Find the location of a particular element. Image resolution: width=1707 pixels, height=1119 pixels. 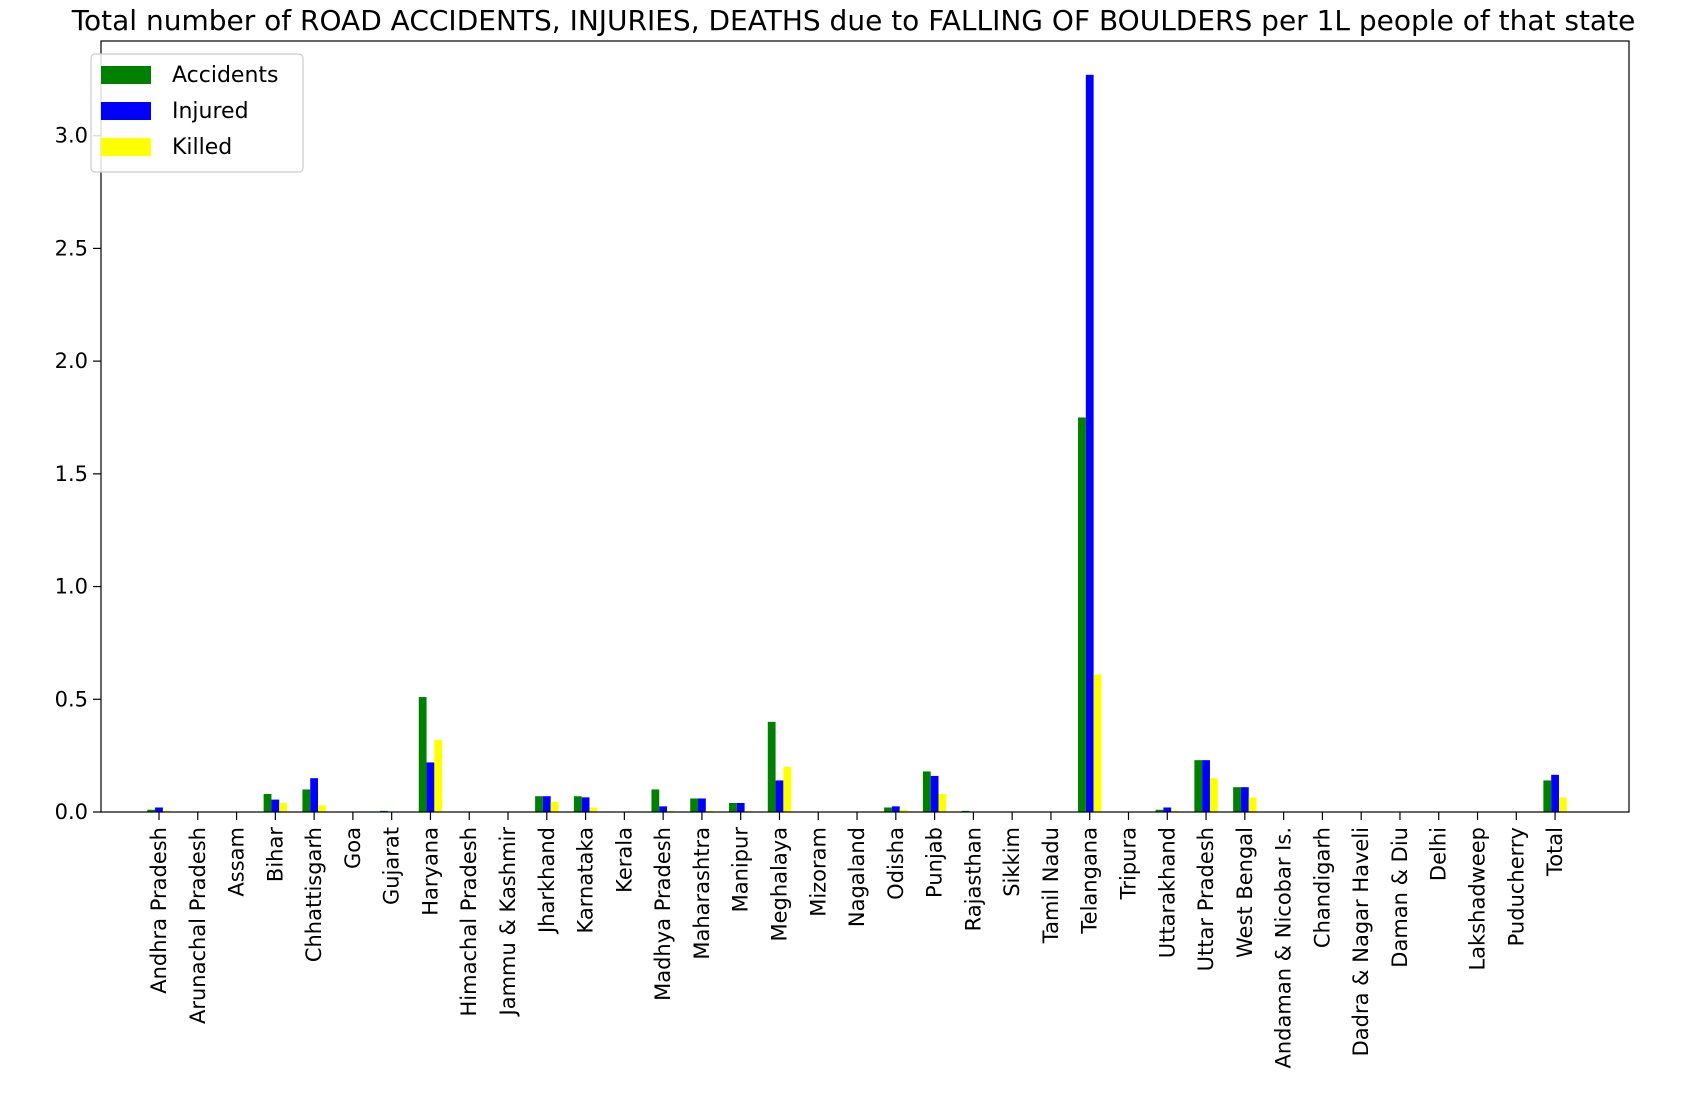

x-tick-label: Punjab is located at coordinates (935, 862).